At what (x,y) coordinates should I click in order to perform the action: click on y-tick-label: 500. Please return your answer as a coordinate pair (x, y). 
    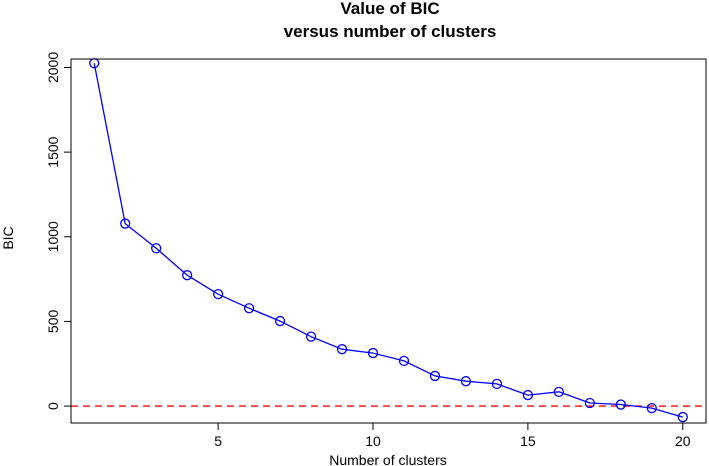
    Looking at the image, I should click on (53, 322).